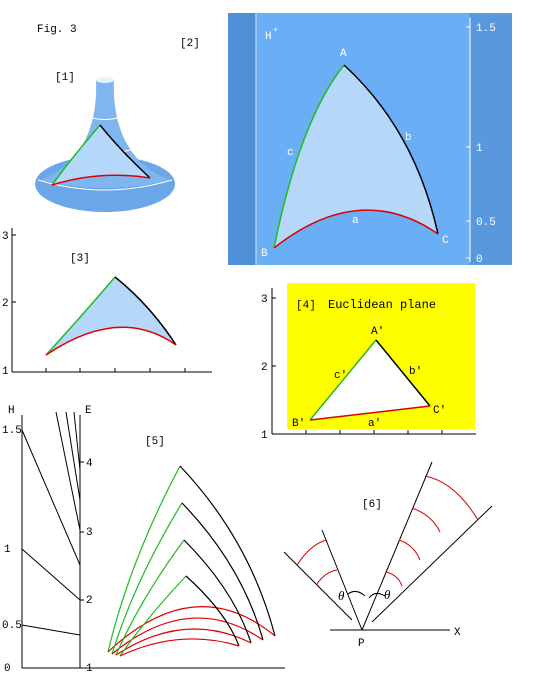 The height and width of the screenshot is (682, 554). Describe the element at coordinates (340, 376) in the screenshot. I see `side-label: c'` at that location.